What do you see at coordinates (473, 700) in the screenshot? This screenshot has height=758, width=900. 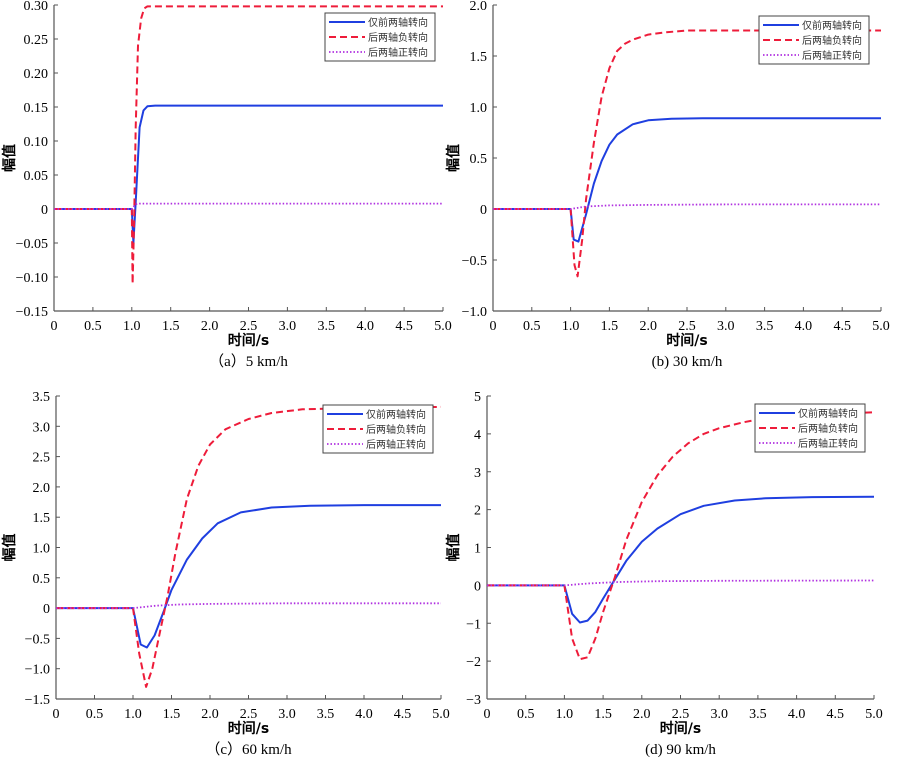 I see `y-tick-label: −3` at bounding box center [473, 700].